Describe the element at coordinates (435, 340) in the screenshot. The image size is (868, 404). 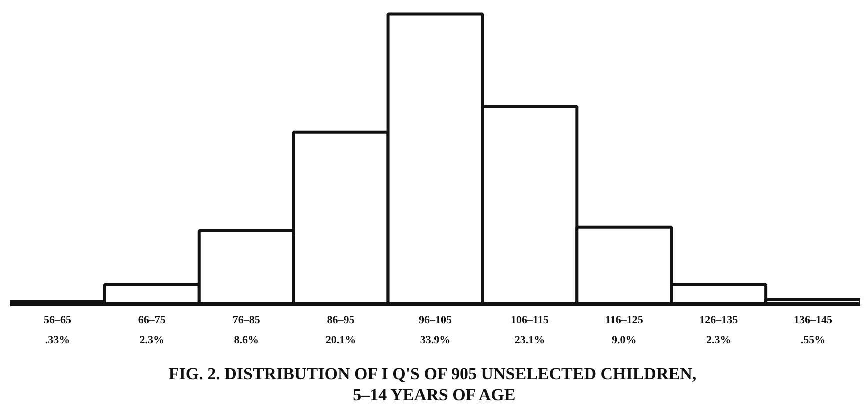
I see `data-label: 33.9%` at that location.